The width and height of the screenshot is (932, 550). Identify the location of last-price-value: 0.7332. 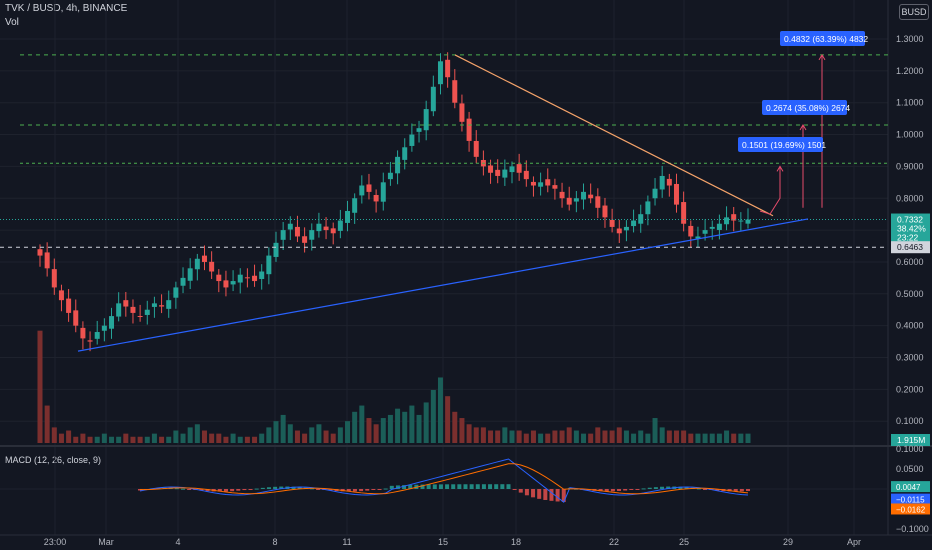
(910, 220).